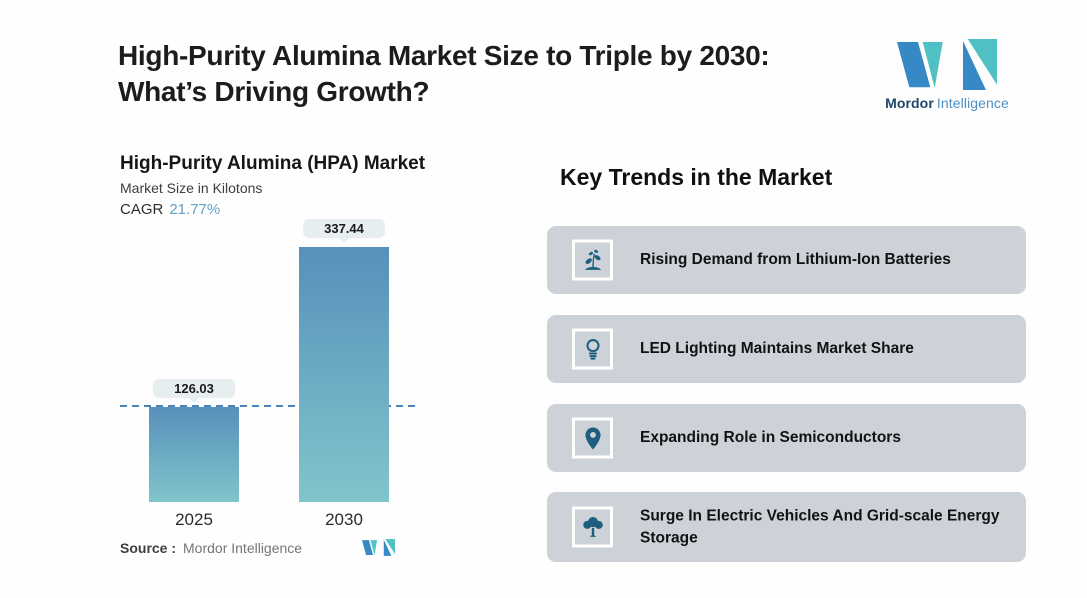 This screenshot has height=598, width=1087. I want to click on value-badge-2030: 337.44, so click(344, 228).